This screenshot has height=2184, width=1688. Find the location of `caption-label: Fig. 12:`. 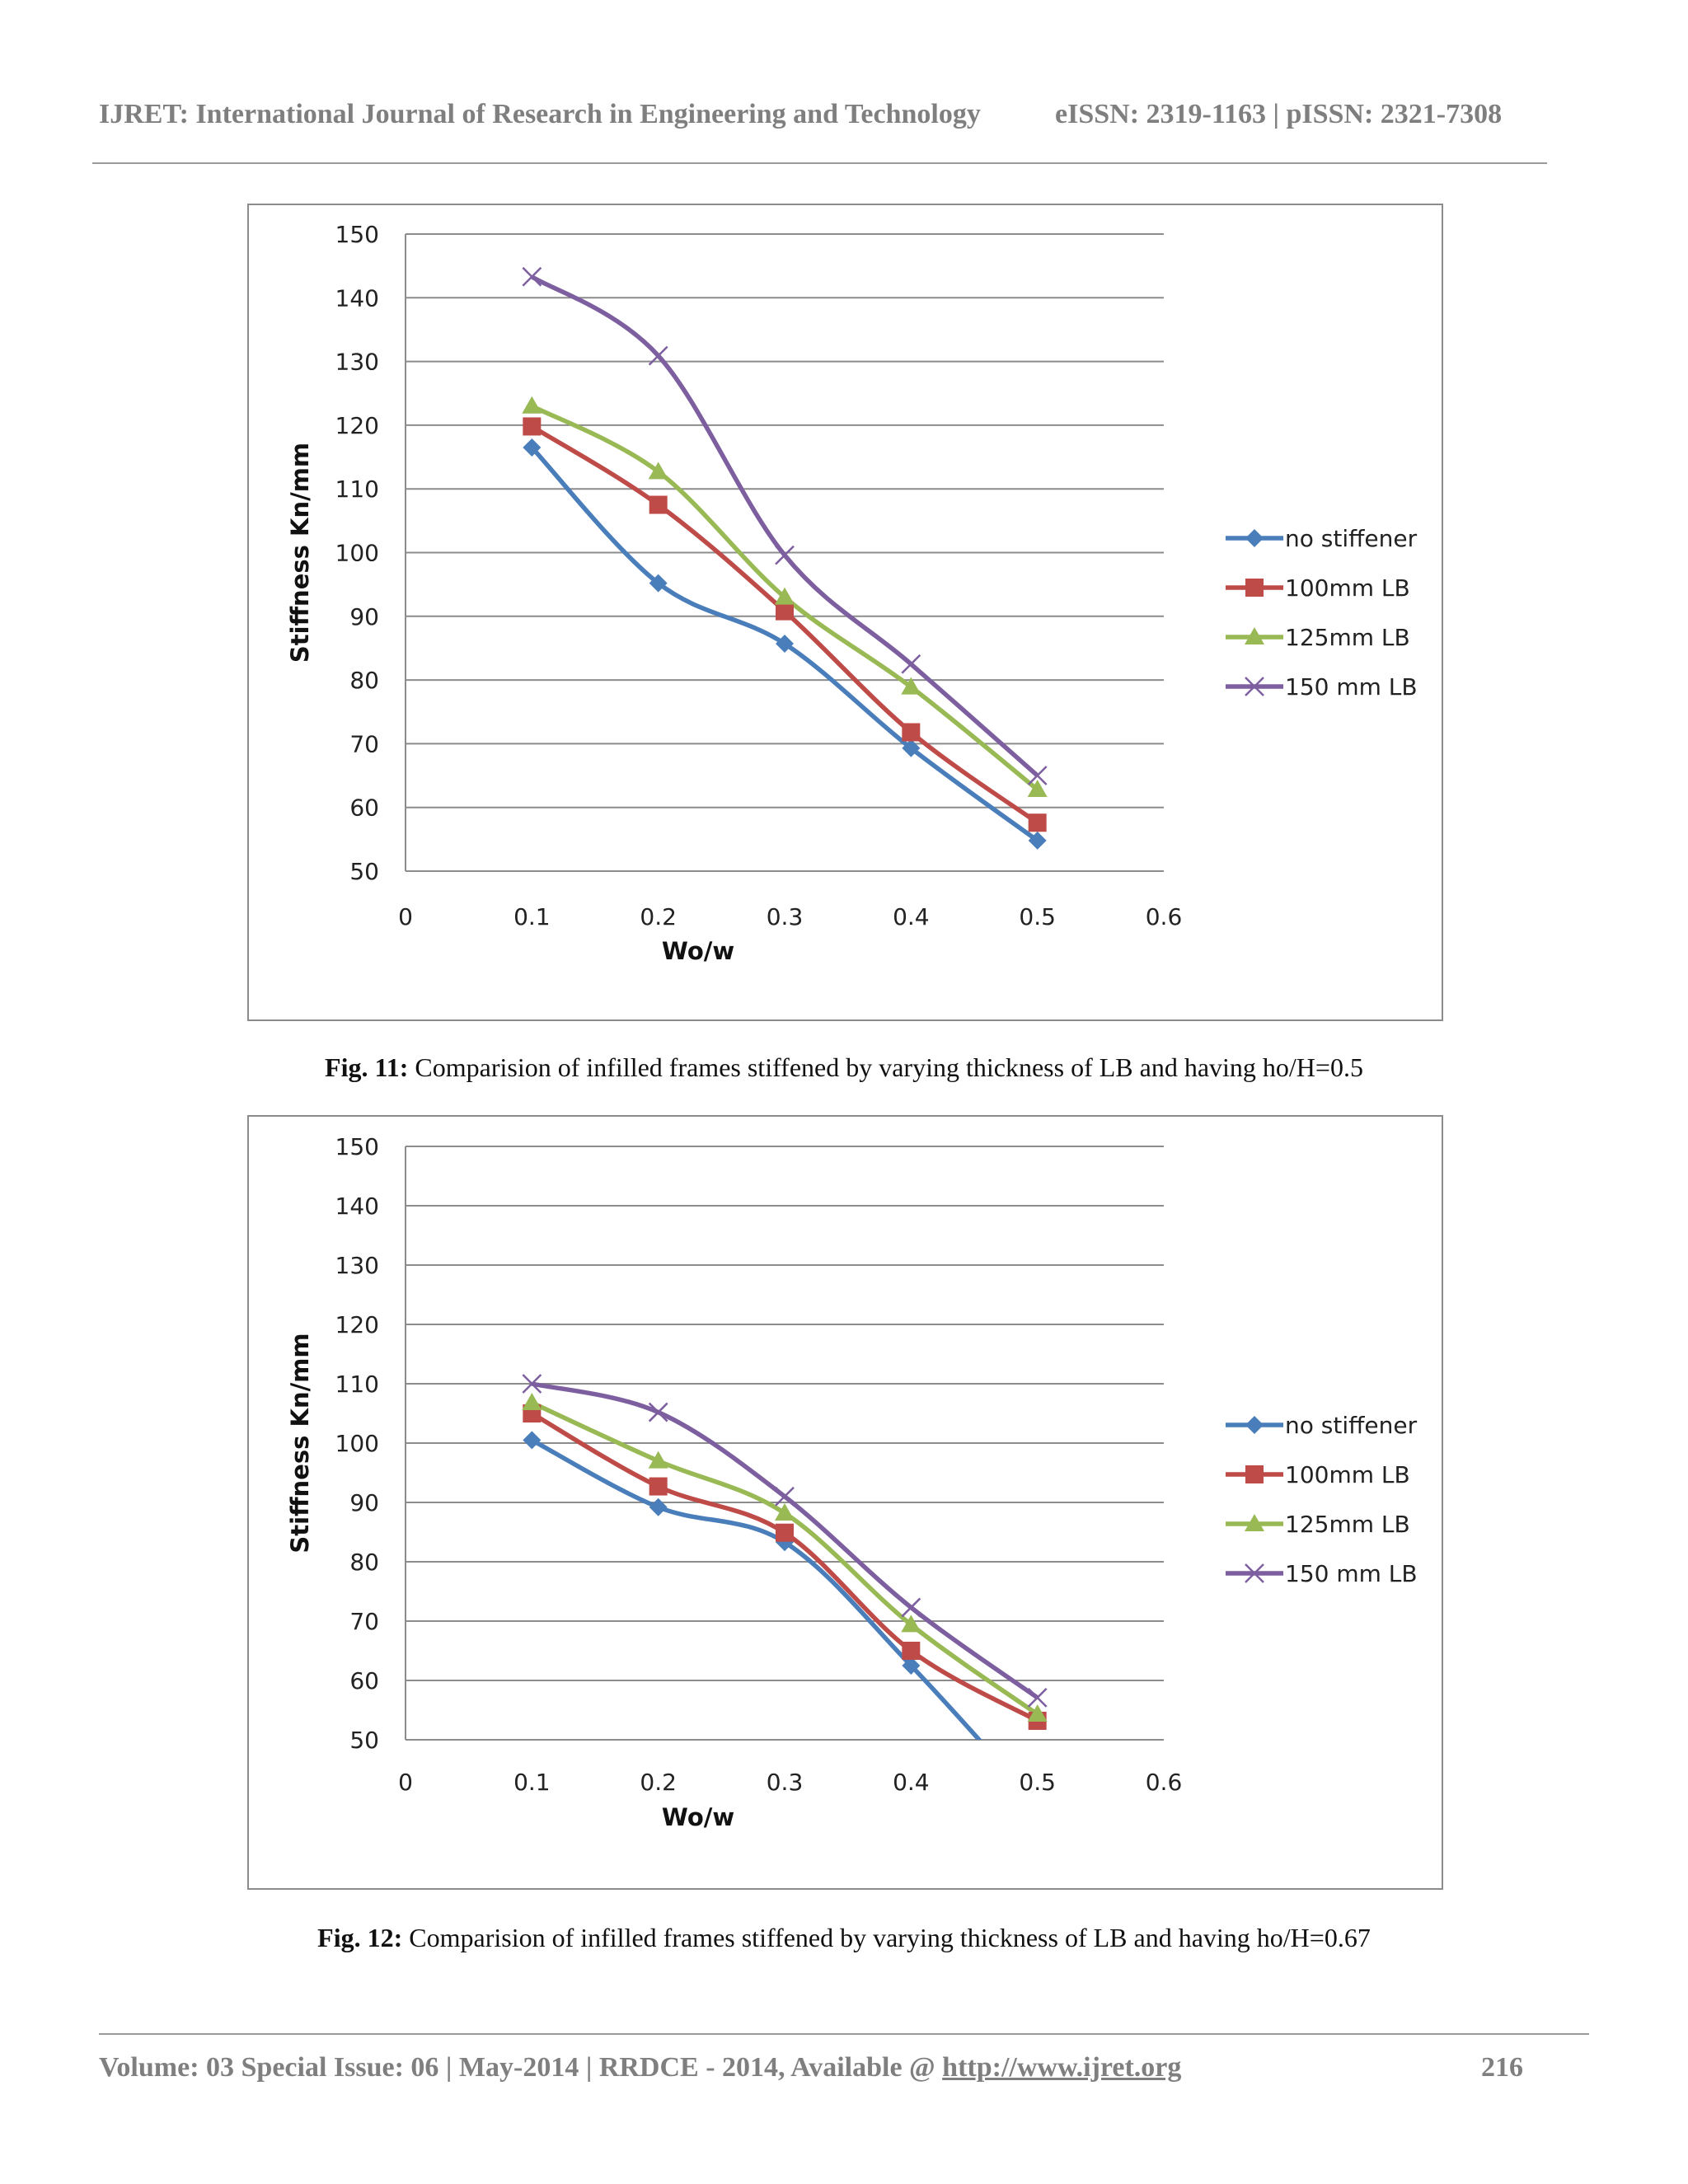

caption-label: Fig. 12: is located at coordinates (360, 1937).